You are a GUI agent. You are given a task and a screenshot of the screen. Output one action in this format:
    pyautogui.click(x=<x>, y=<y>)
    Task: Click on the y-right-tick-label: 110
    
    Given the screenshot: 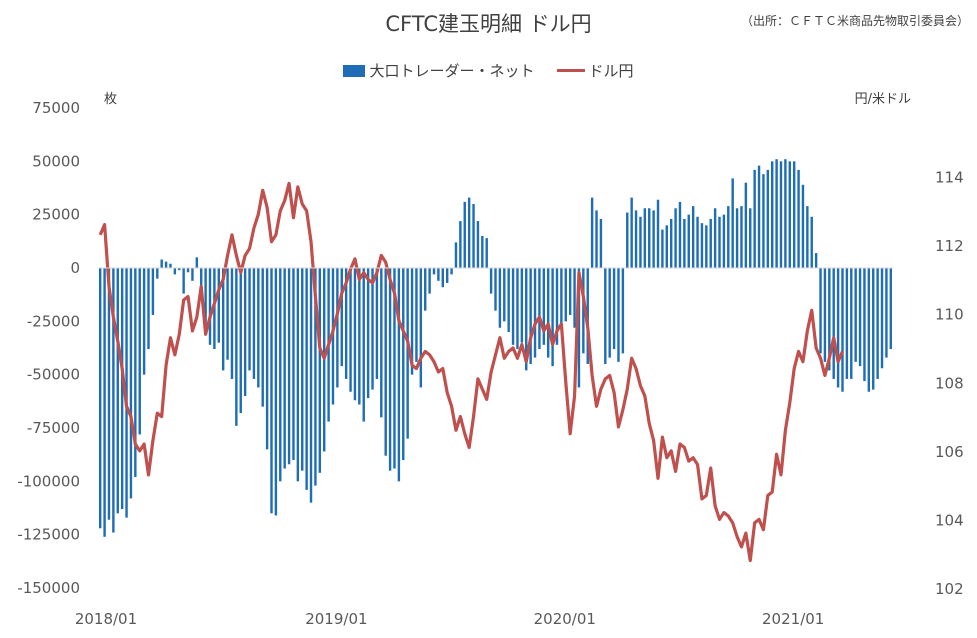 What is the action you would take?
    pyautogui.click(x=949, y=315)
    